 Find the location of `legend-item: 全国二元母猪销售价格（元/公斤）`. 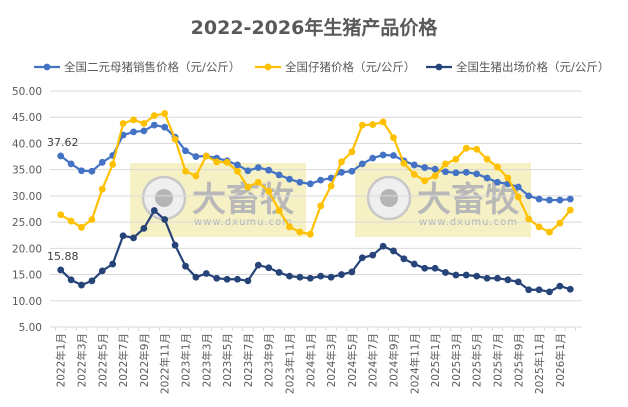

legend-item: 全国二元母猪销售价格（元/公斤） is located at coordinates (137, 67).